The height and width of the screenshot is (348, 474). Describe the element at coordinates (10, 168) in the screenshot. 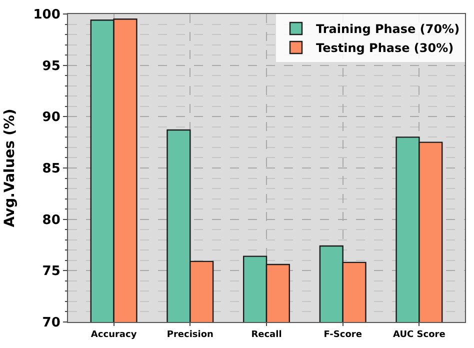

I see `y-axis-title: Avg.Values (%)` at that location.